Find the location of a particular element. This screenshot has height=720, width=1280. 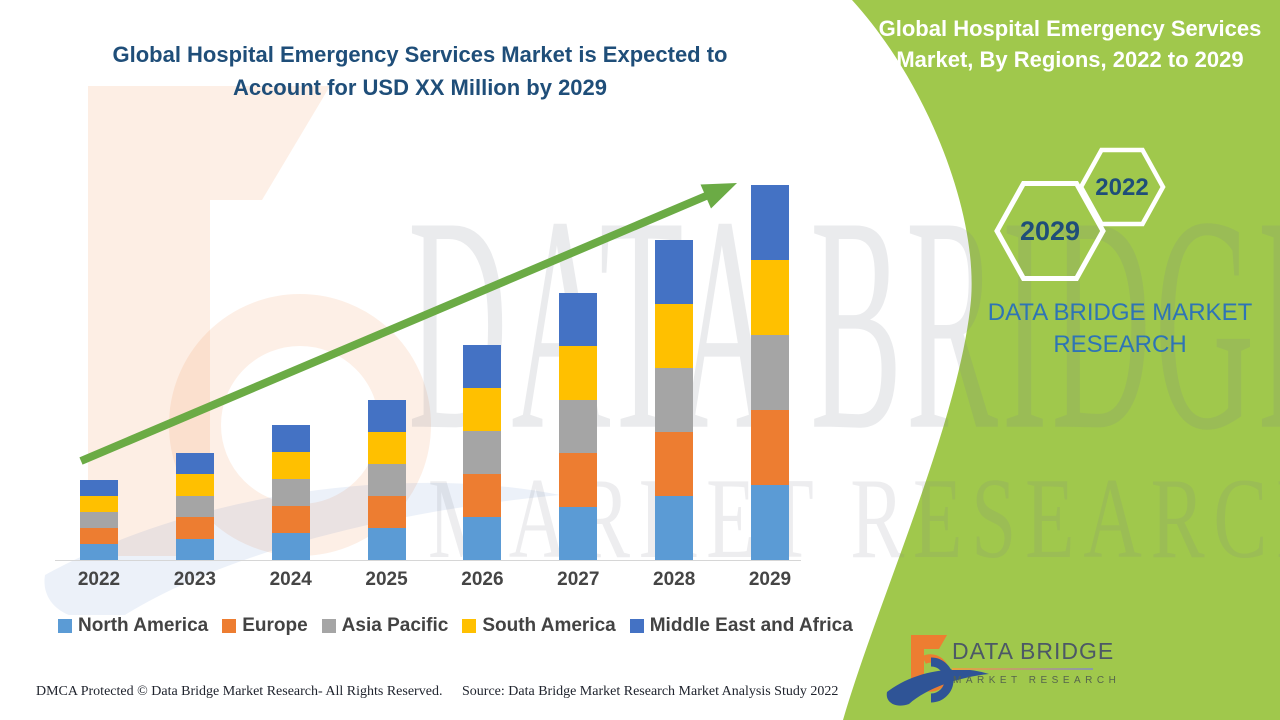

legend-label: South America is located at coordinates (549, 625).